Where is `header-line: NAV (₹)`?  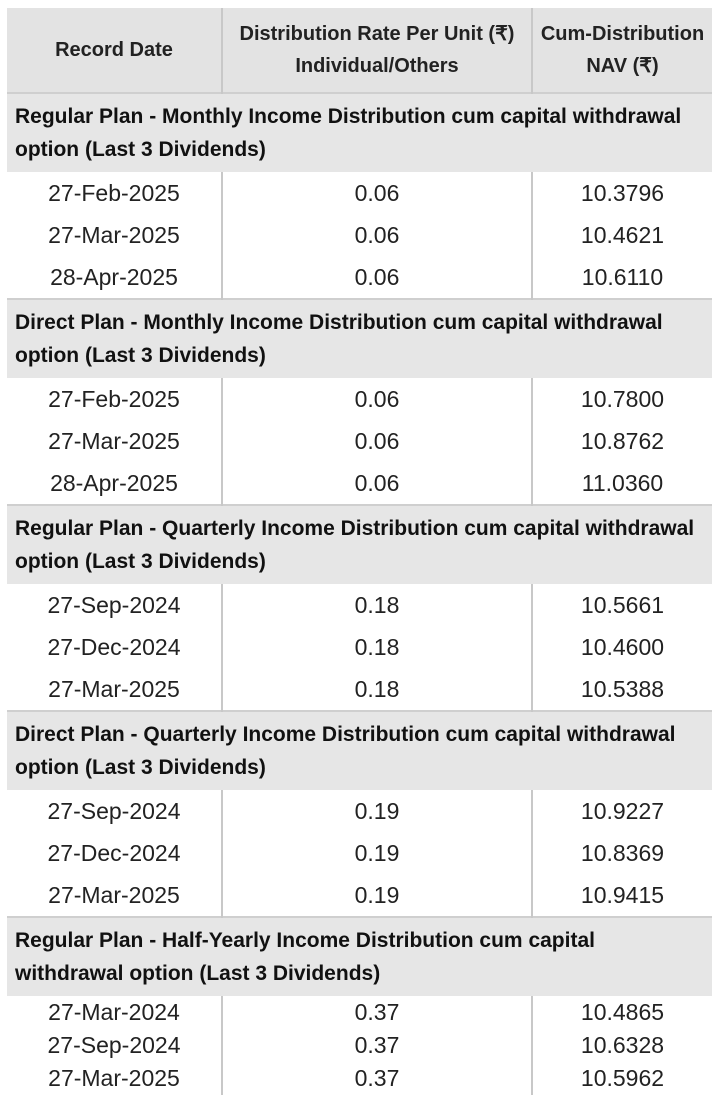 header-line: NAV (₹) is located at coordinates (622, 66).